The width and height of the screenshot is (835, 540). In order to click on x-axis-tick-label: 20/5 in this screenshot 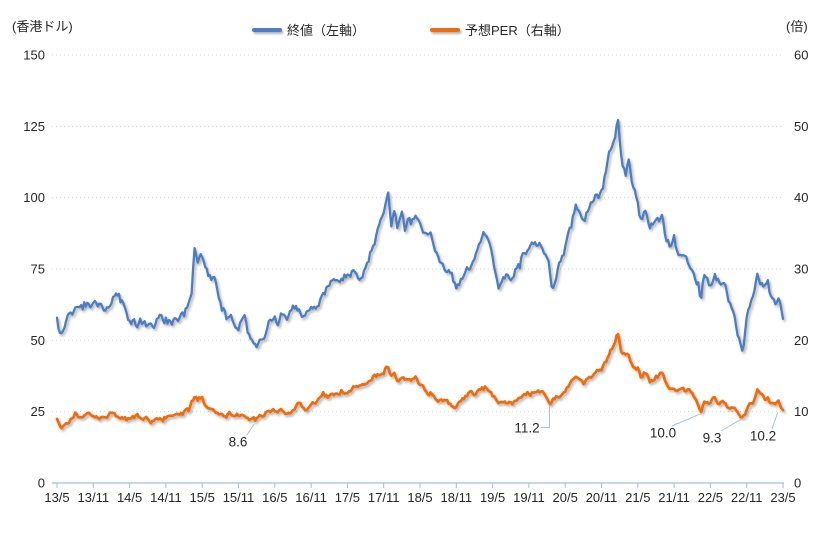, I will do `click(565, 497)`.